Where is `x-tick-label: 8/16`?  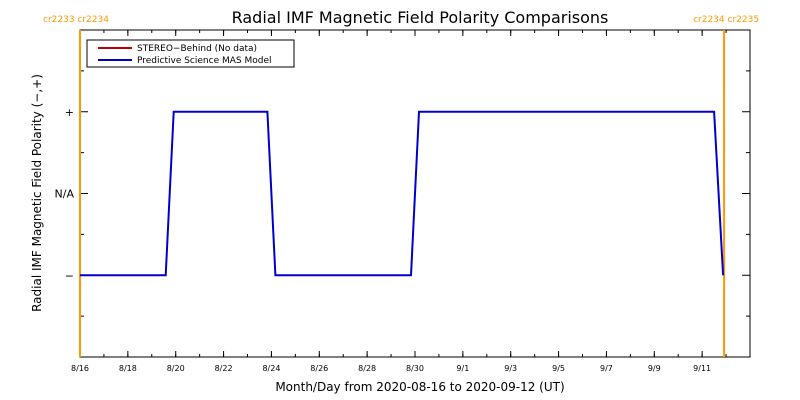 x-tick-label: 8/16 is located at coordinates (80, 368).